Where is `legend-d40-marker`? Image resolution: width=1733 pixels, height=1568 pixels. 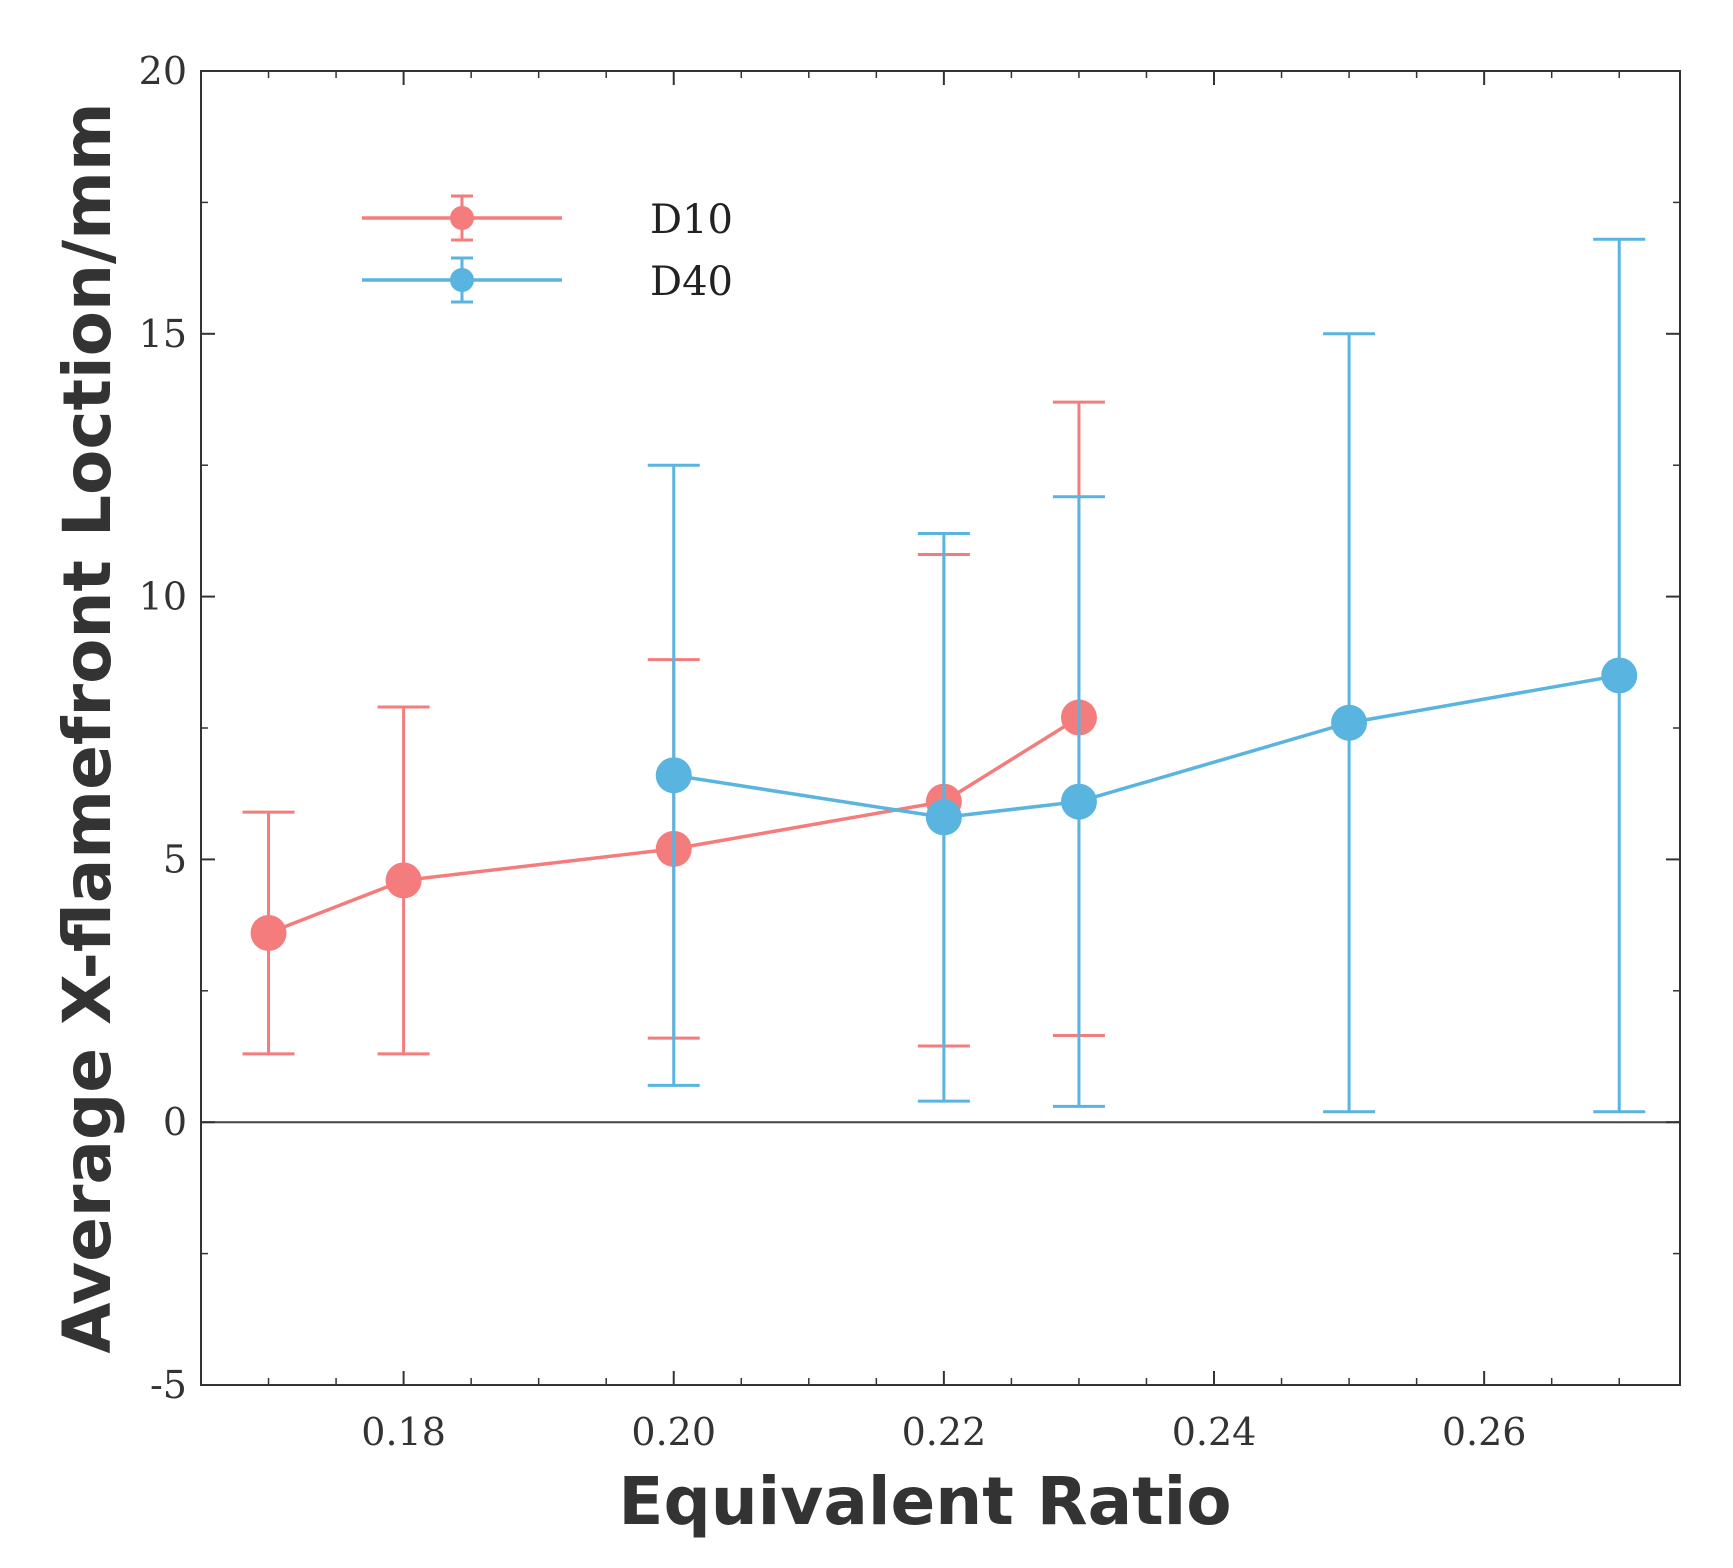 legend-d40-marker is located at coordinates (462, 280).